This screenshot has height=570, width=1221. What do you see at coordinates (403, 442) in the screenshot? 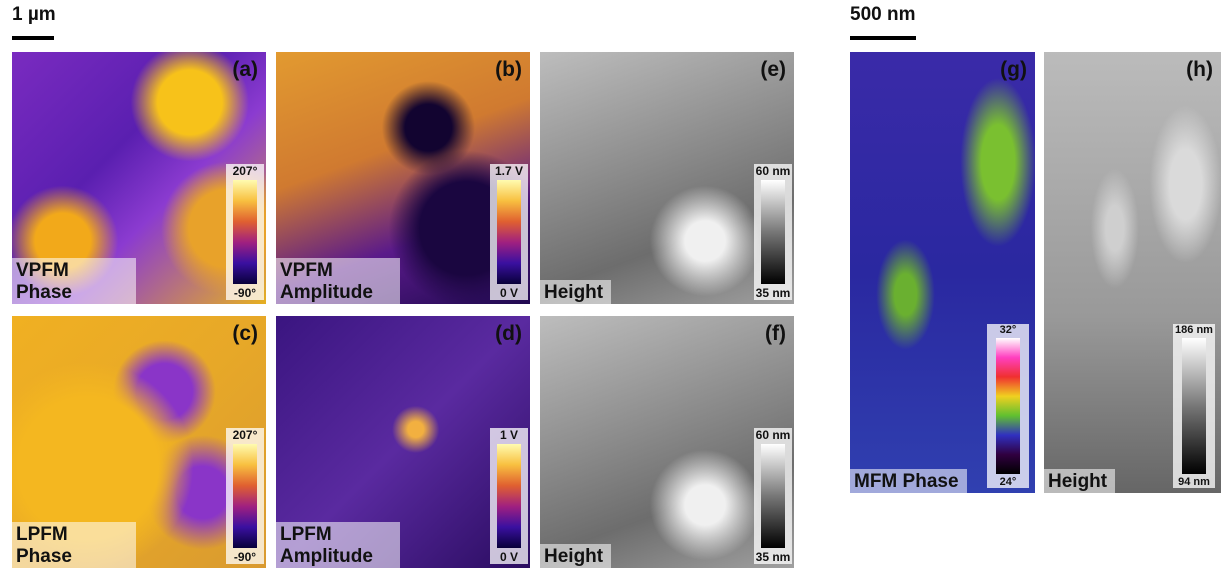
I see `afm-panel: (d) LPFM Amplitude 1 V 0 V` at bounding box center [403, 442].